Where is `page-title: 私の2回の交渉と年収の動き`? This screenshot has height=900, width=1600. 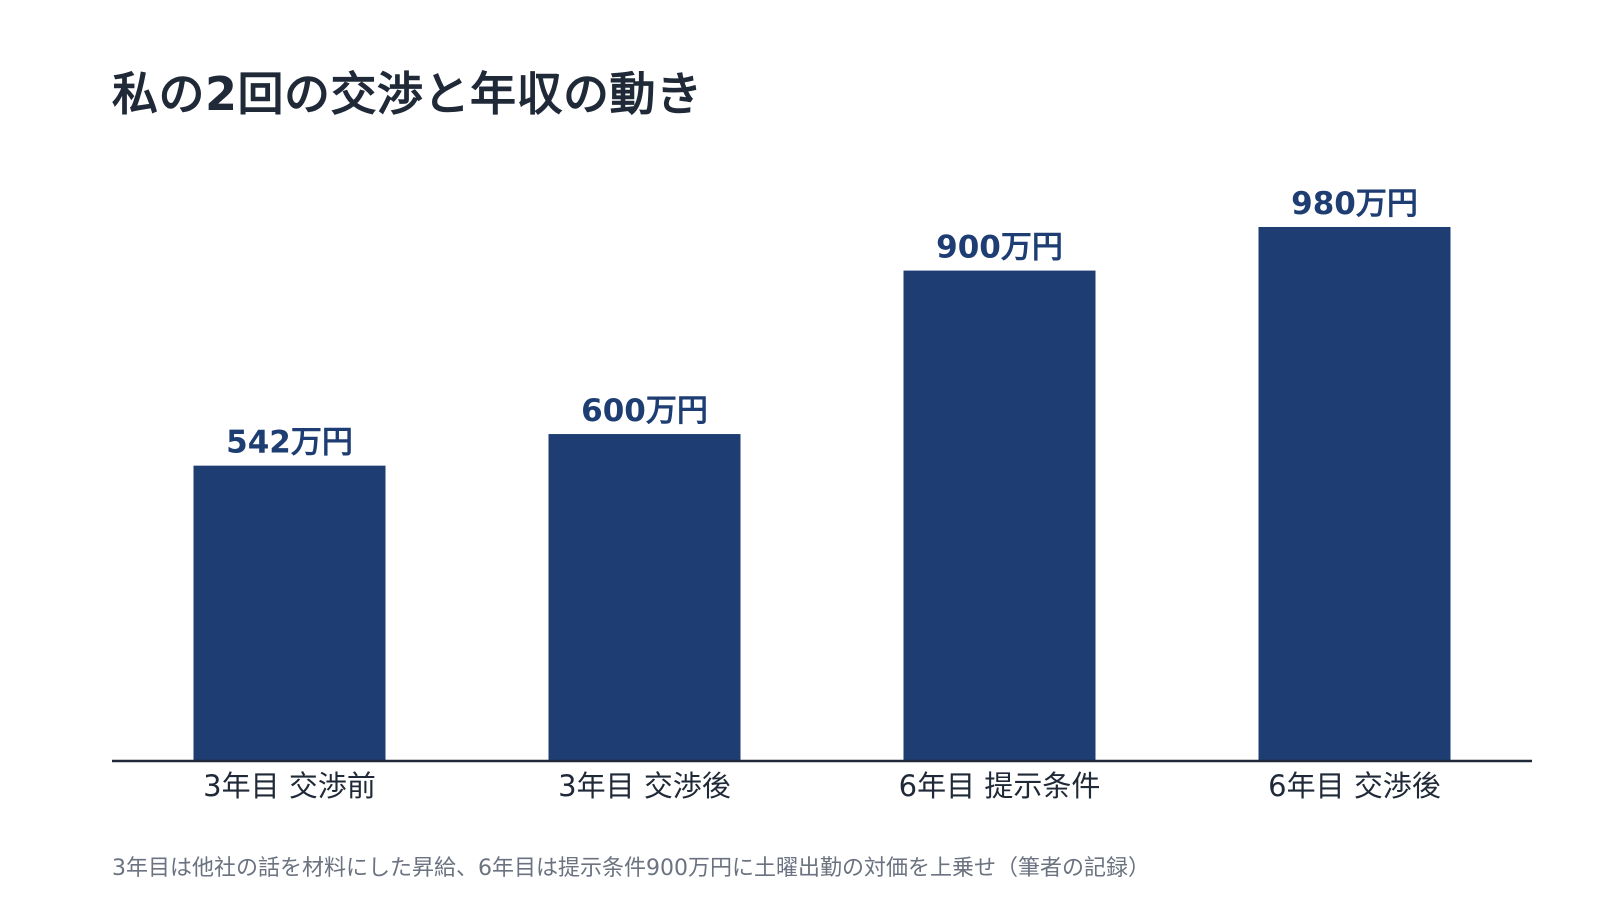 page-title: 私の2回の交渉と年収の動き is located at coordinates (407, 94).